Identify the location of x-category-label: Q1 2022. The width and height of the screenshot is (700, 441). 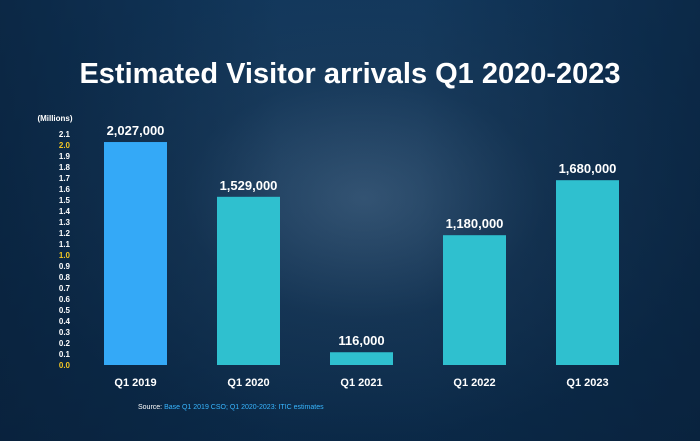
(474, 383).